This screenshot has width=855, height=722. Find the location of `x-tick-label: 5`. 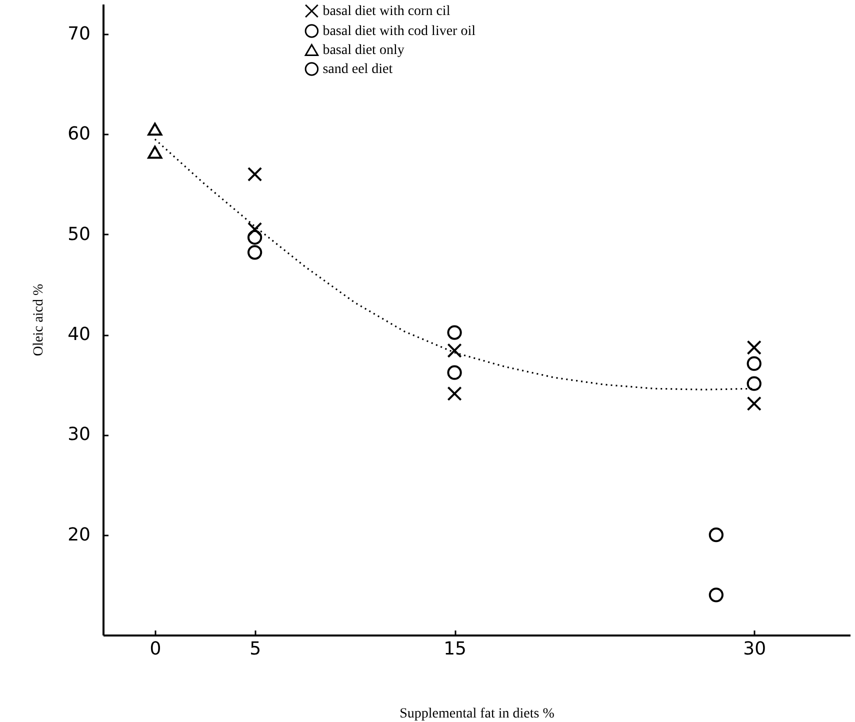

x-tick-label: 5 is located at coordinates (256, 649).